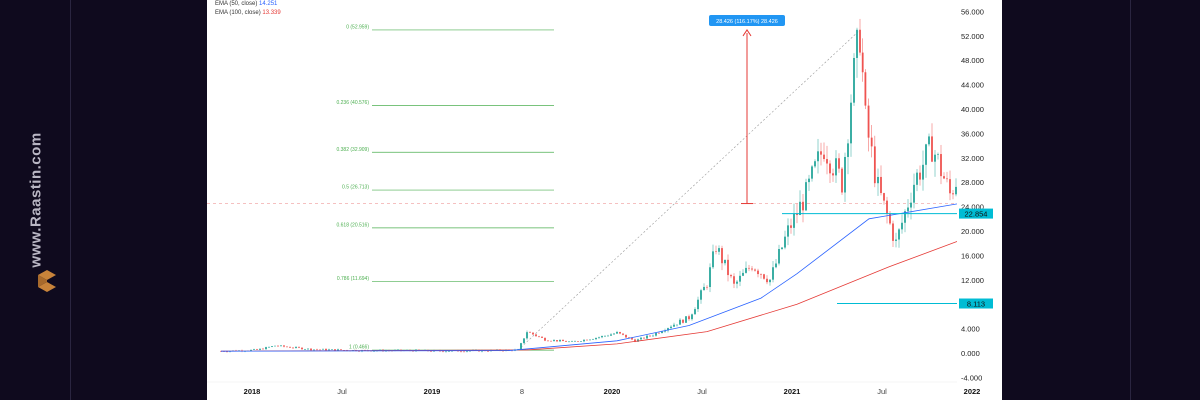 This screenshot has height=400, width=1200. What do you see at coordinates (972, 60) in the screenshot?
I see `y-tick-label: 48.000` at bounding box center [972, 60].